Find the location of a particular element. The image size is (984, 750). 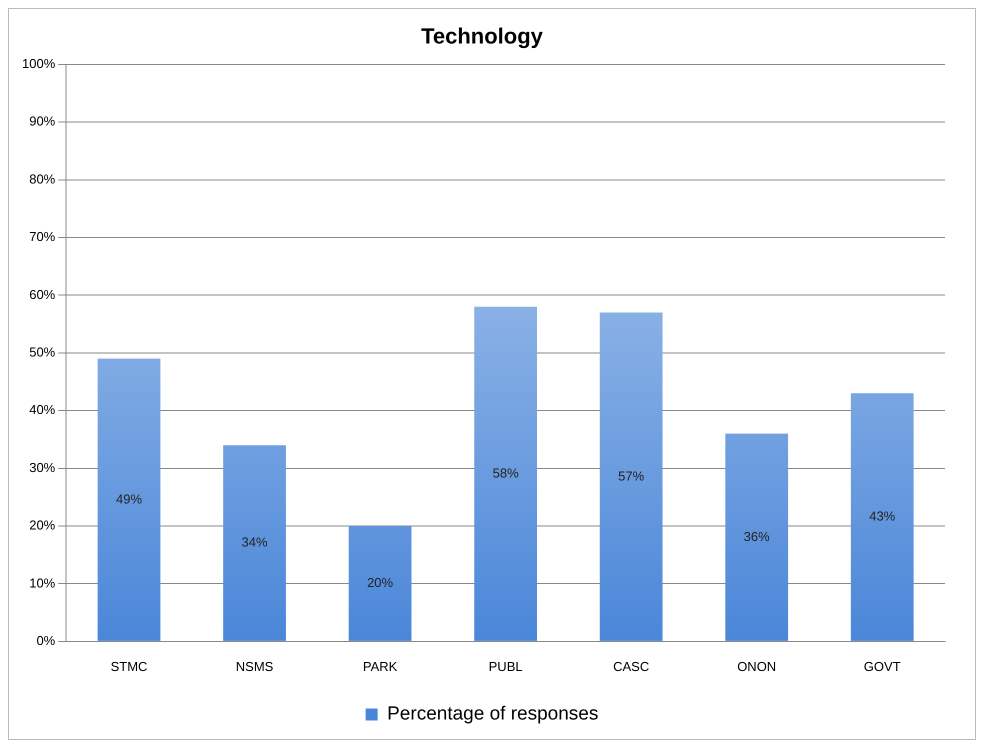

data-label: 49% is located at coordinates (129, 498).